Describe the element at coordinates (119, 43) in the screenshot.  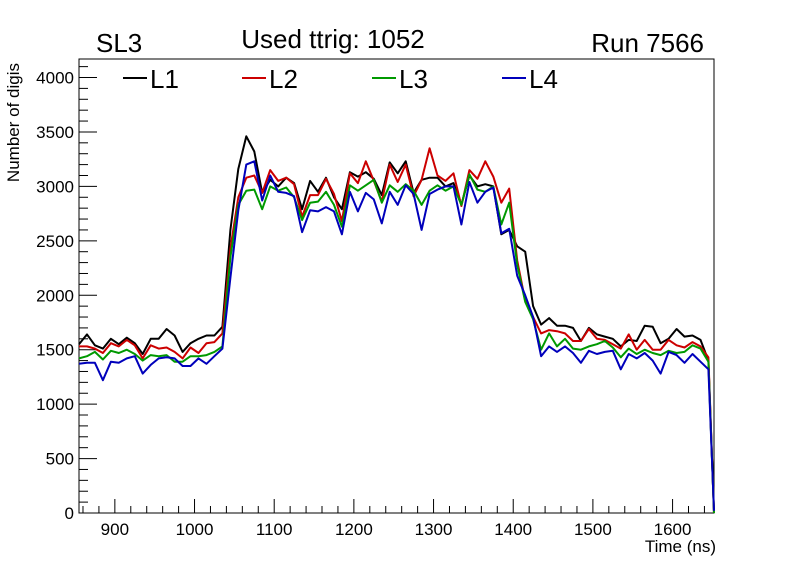
I see `panel-label-left: SL3` at that location.